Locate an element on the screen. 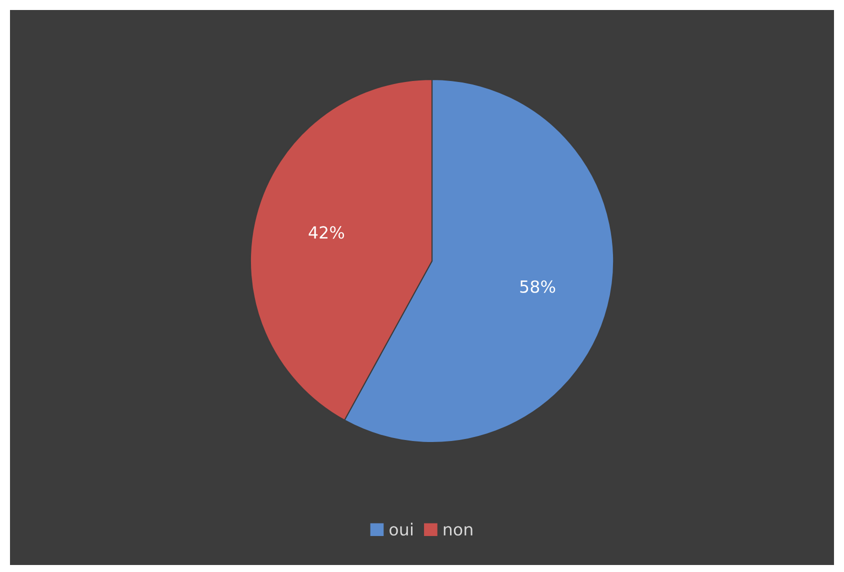 This screenshot has width=844, height=572. legend-label: oui is located at coordinates (401, 529).